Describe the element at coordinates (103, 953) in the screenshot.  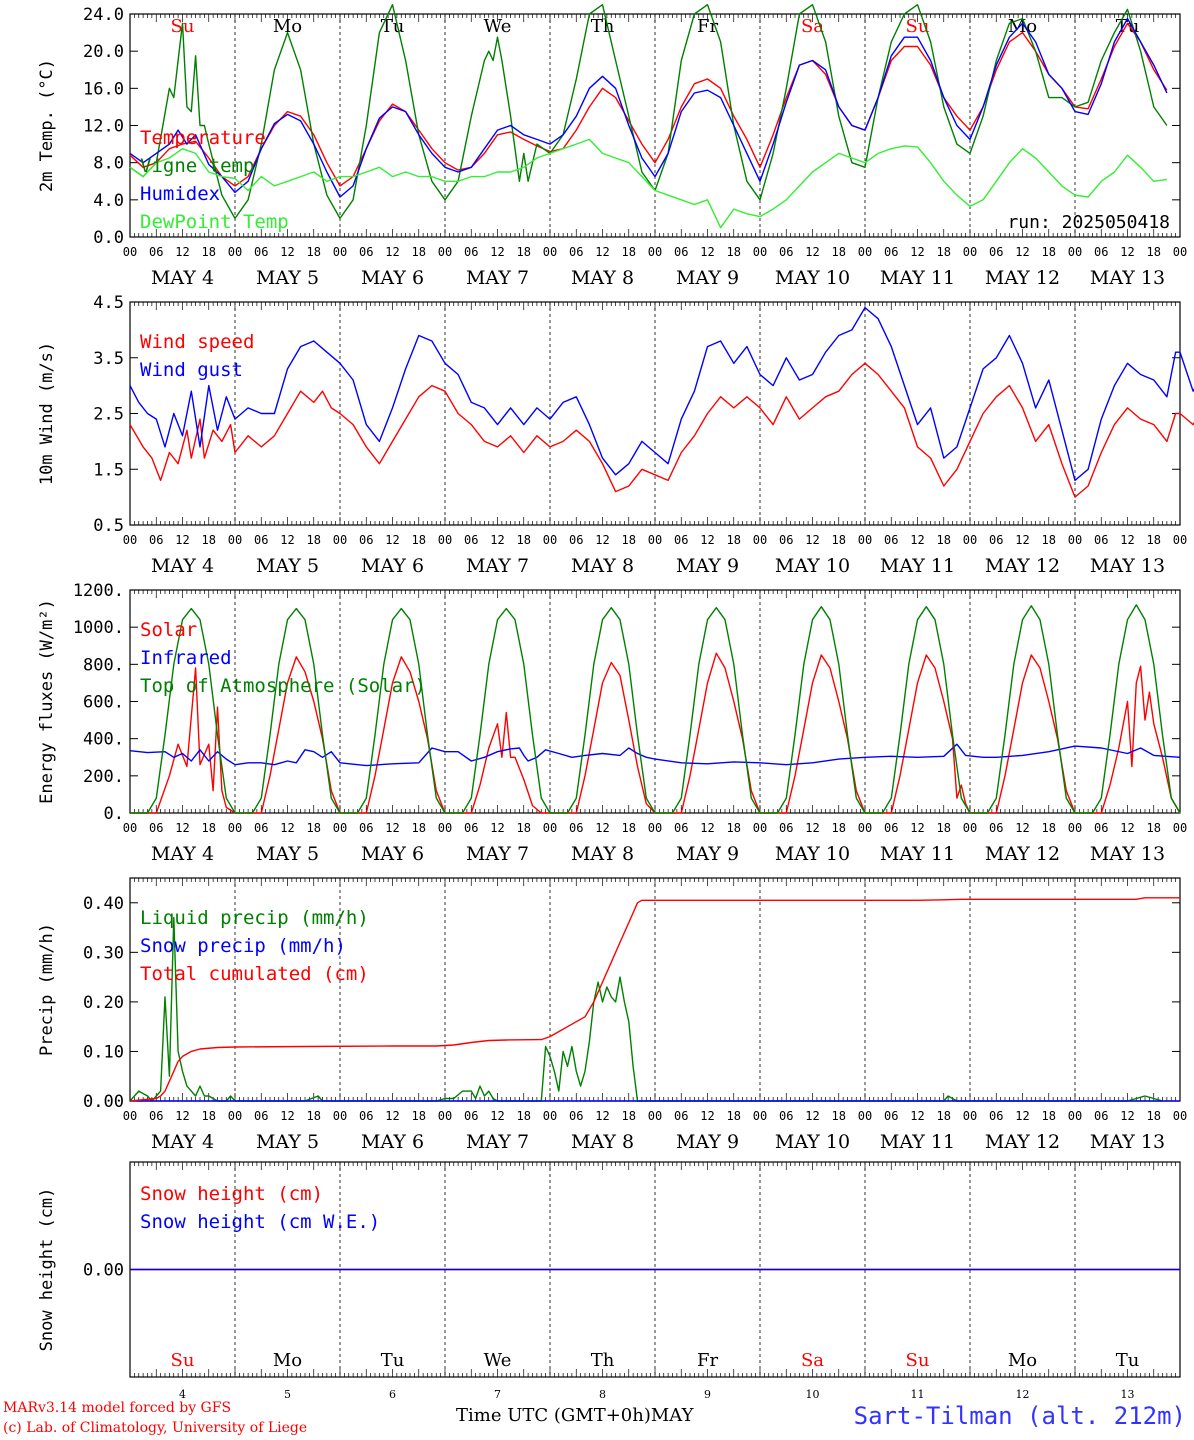
I see `y-tick-label: 0.30` at that location.